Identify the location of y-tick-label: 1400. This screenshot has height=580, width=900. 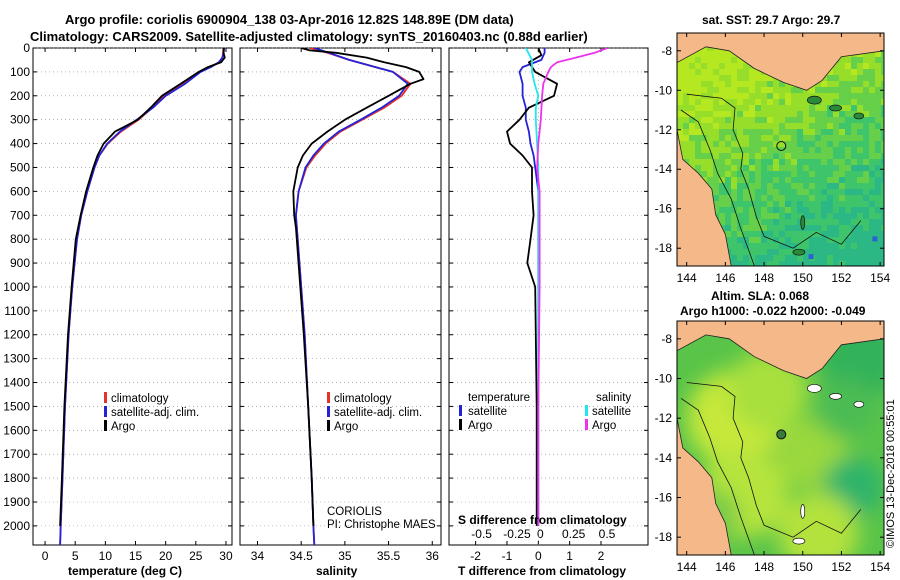
(16, 383).